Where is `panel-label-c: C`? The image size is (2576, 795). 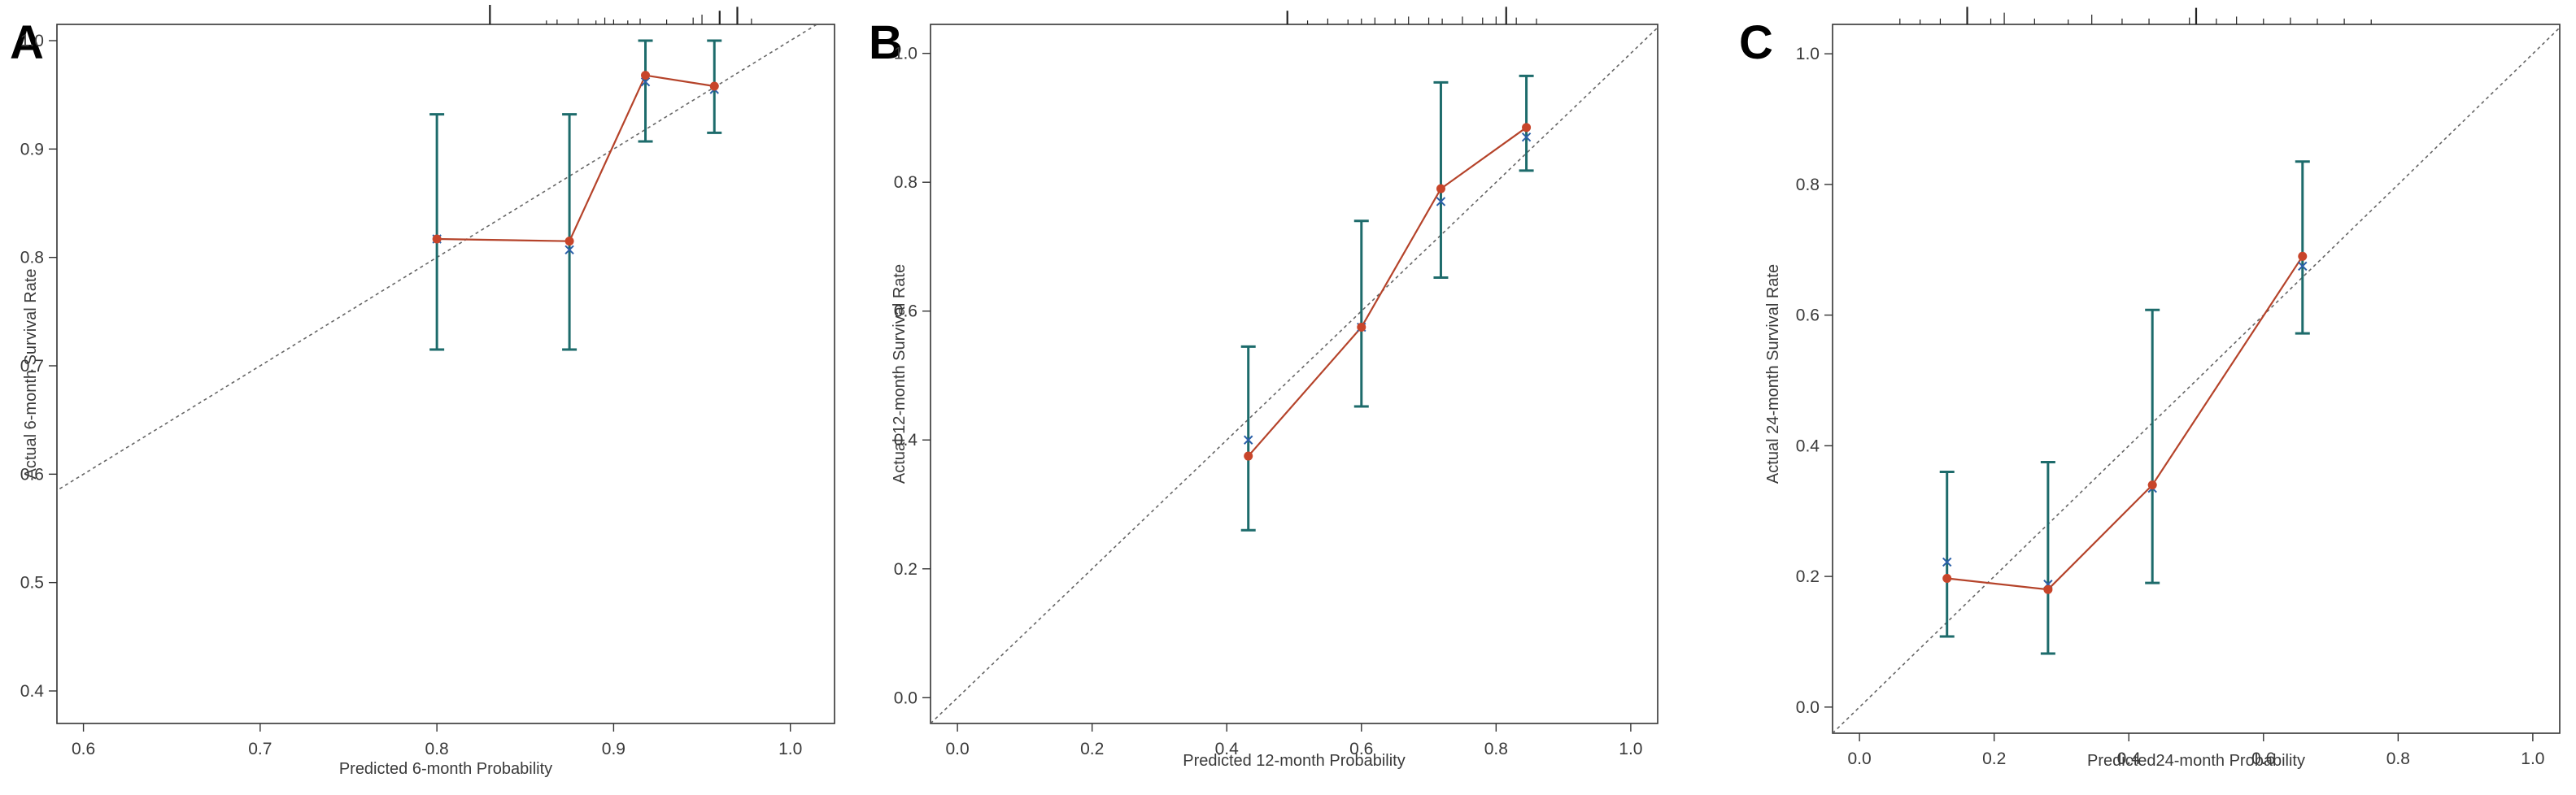
panel-label-c: C is located at coordinates (1756, 42).